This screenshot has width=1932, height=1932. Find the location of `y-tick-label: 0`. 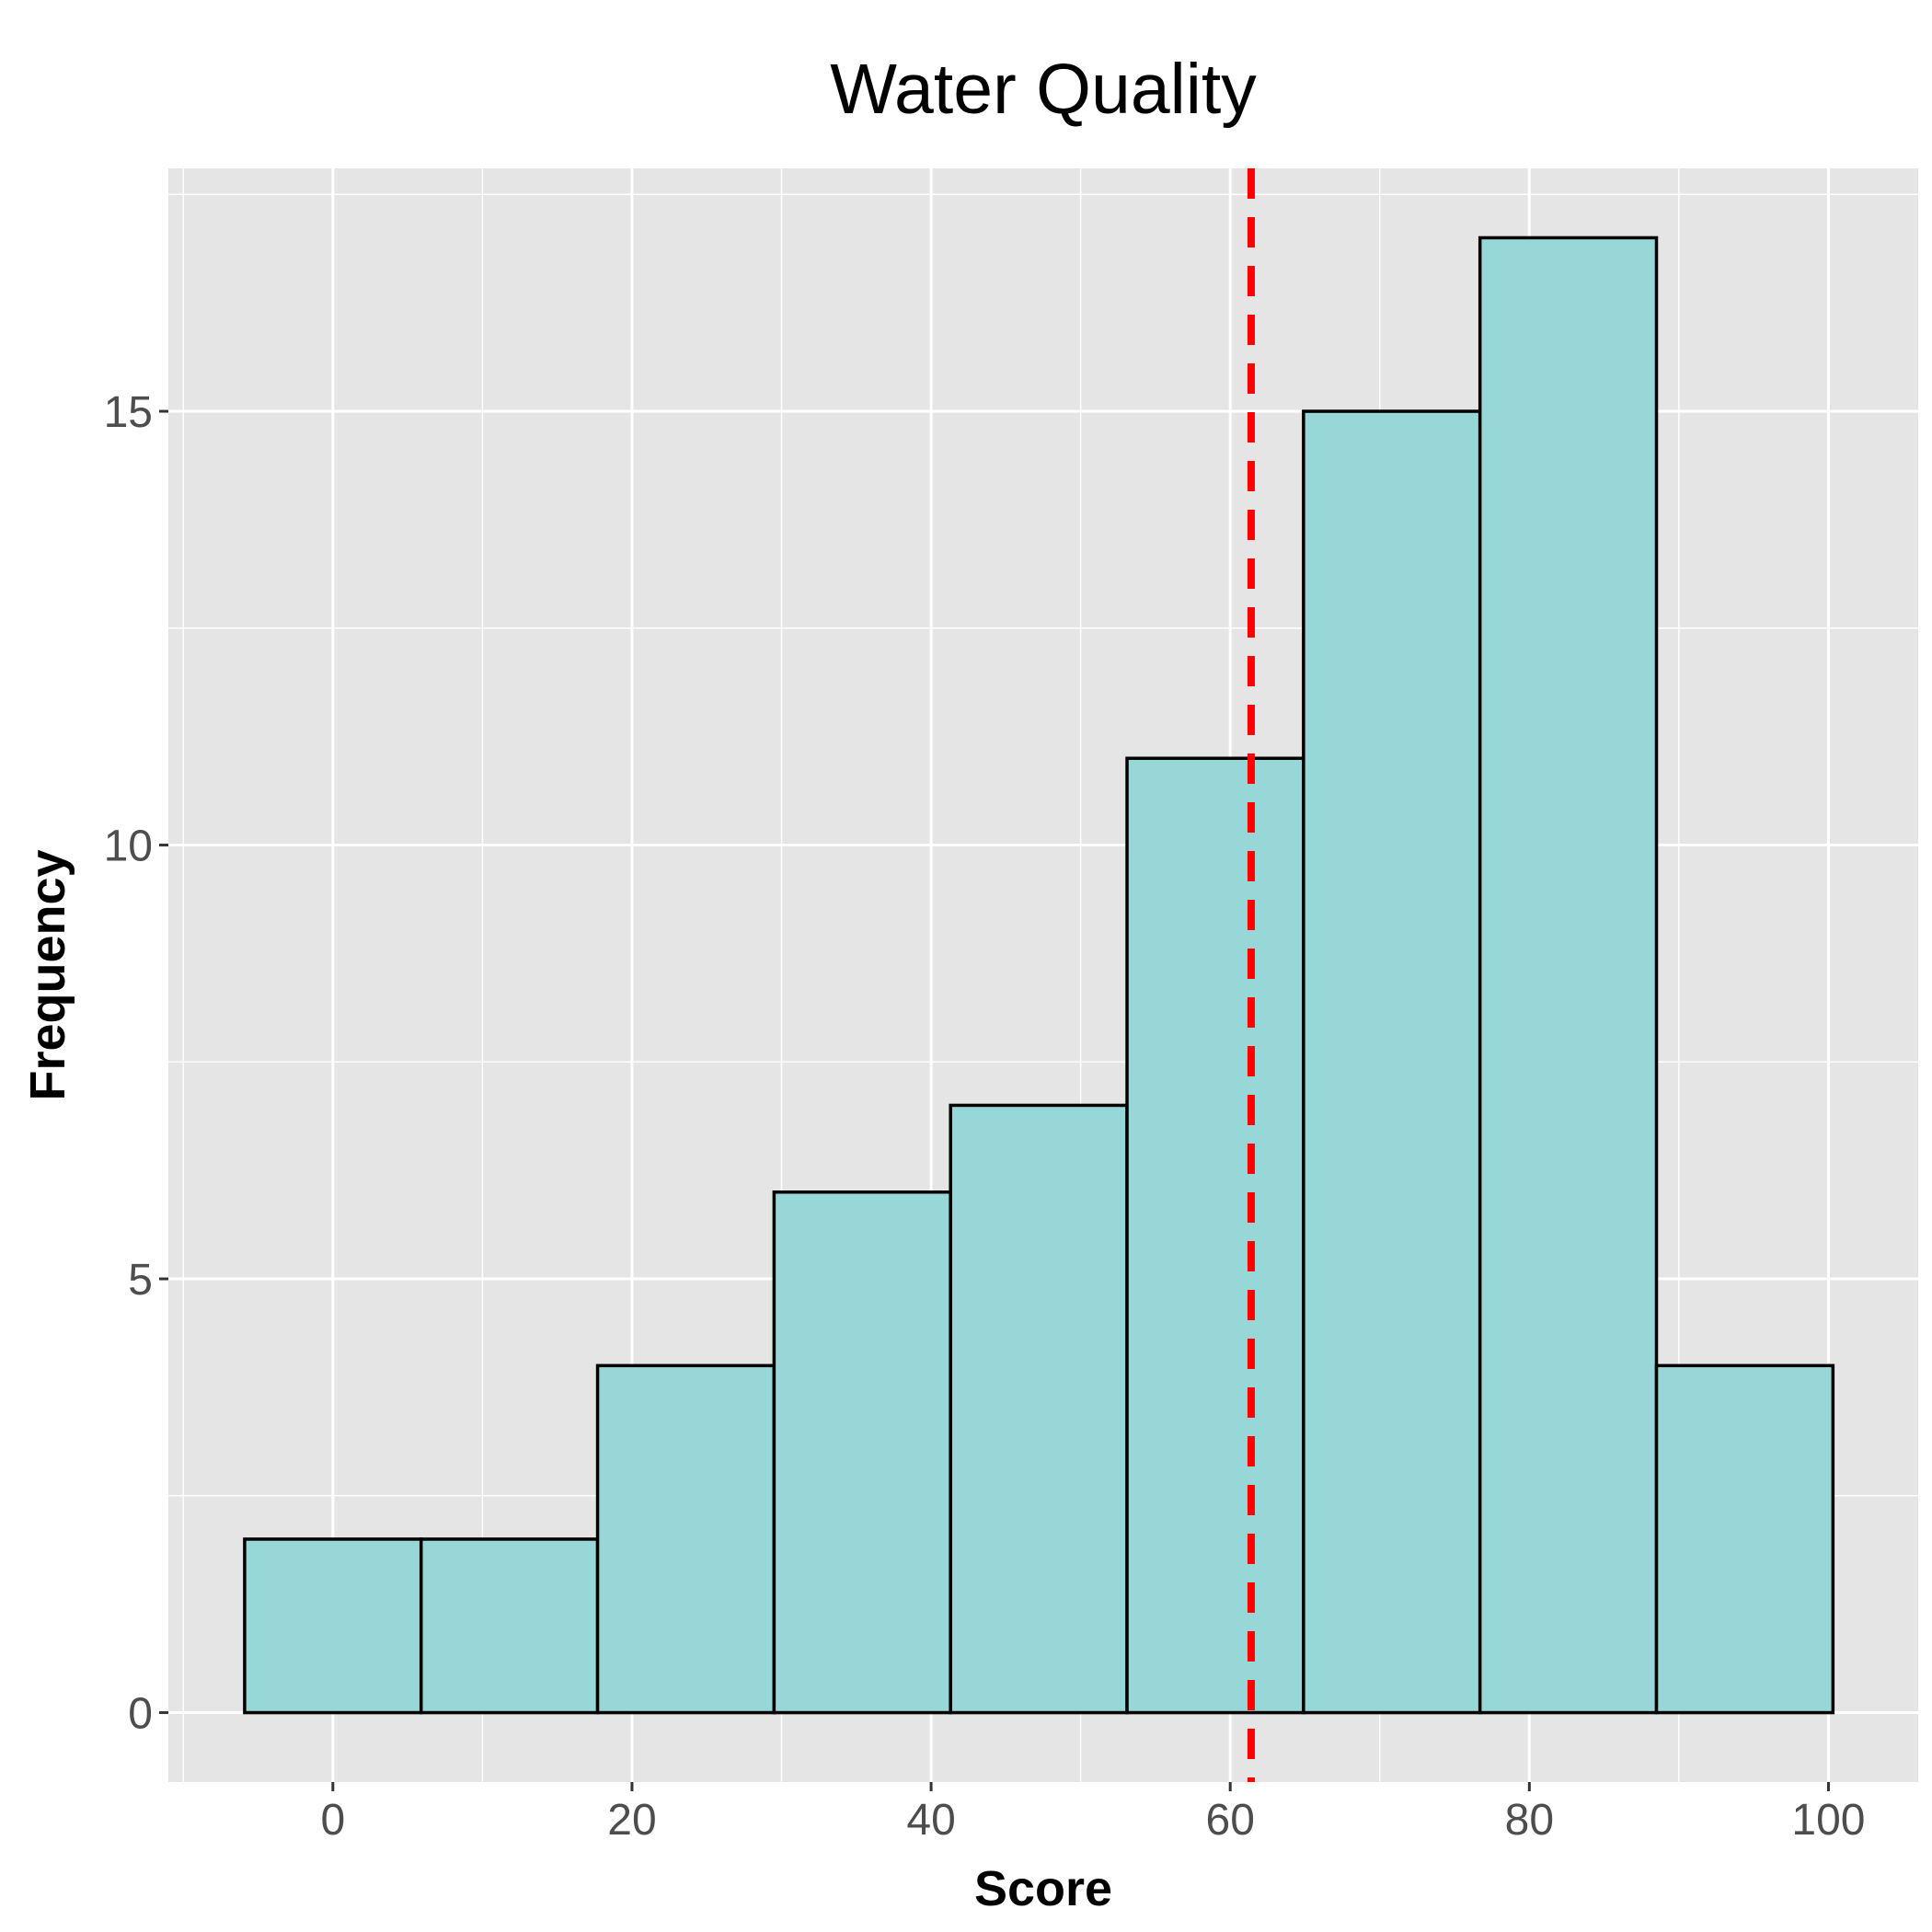

y-tick-label: 0 is located at coordinates (140, 1714).